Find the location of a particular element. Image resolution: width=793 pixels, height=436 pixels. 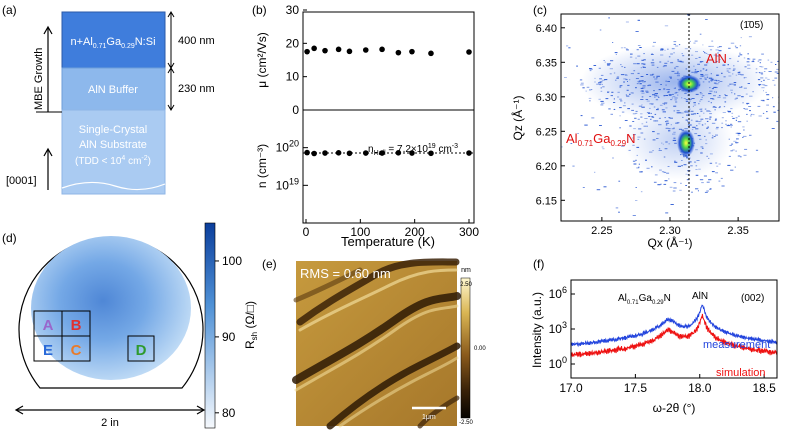

xrd-ytick-label: 106 is located at coordinates (558, 293).